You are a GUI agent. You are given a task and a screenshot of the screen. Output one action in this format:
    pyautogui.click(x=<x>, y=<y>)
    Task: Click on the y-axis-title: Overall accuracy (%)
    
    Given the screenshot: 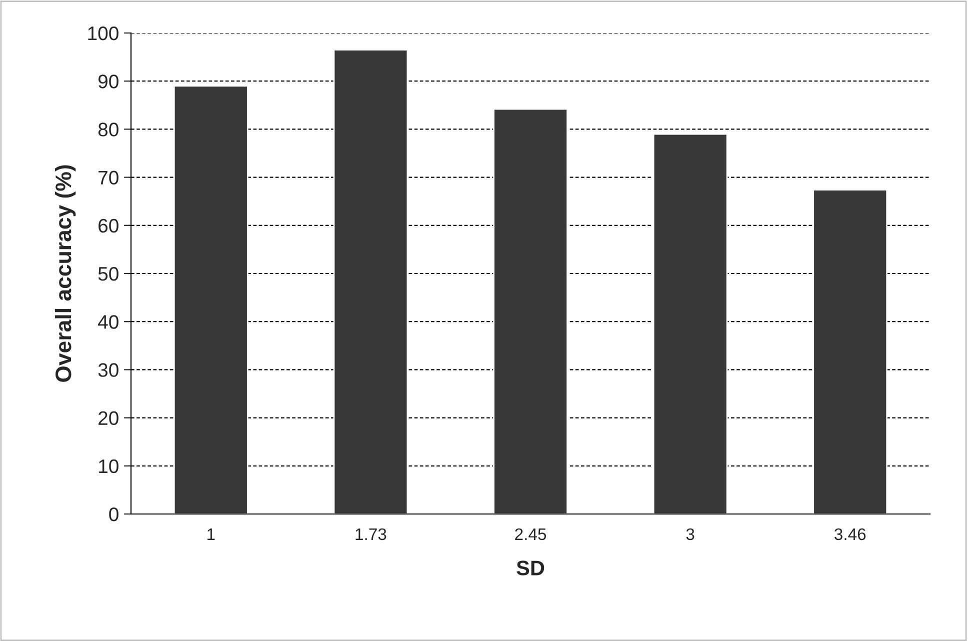 What is the action you would take?
    pyautogui.click(x=65, y=273)
    